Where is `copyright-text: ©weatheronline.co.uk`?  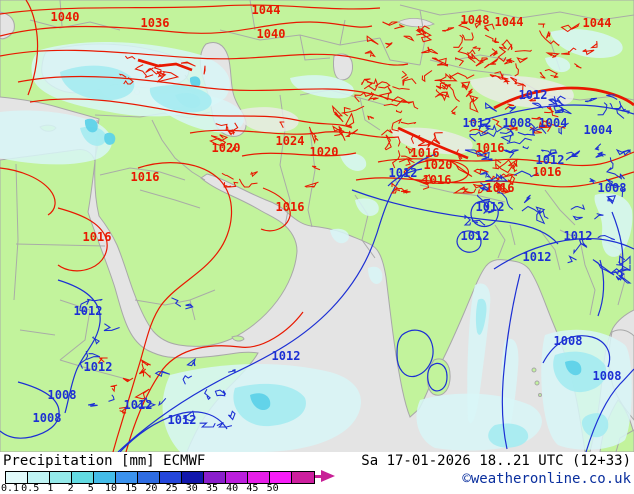 copyright-text: ©weatheronline.co.uk is located at coordinates (546, 479).